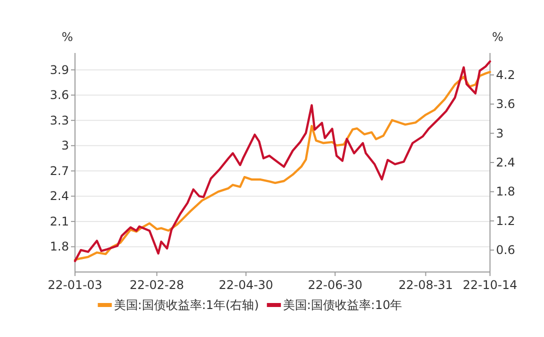  What do you see at coordinates (59, 69) in the screenshot?
I see `y-tick-label: 3.9` at bounding box center [59, 69].